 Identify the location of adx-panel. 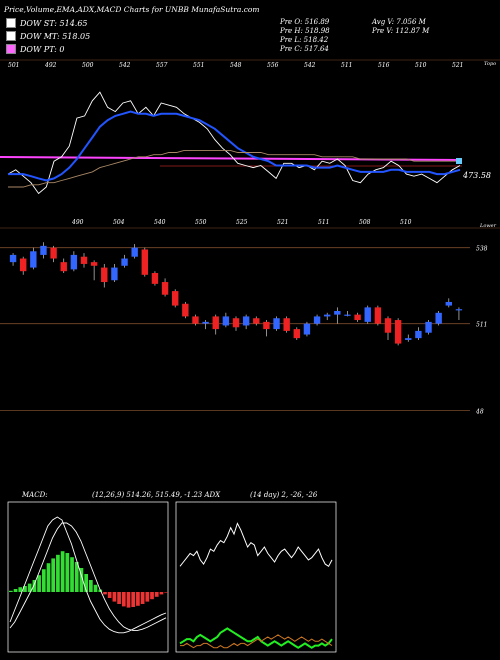
(256, 577).